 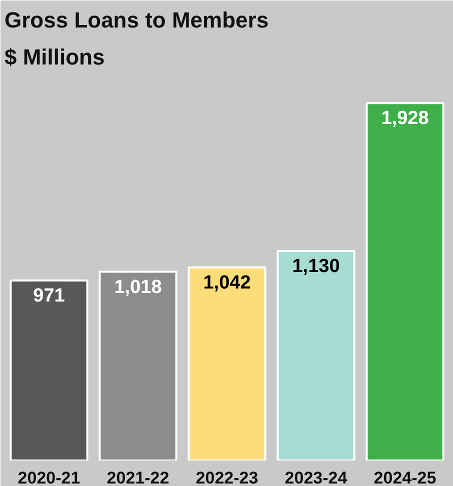 What do you see at coordinates (316, 477) in the screenshot?
I see `x-tick-label: 2023-24` at bounding box center [316, 477].